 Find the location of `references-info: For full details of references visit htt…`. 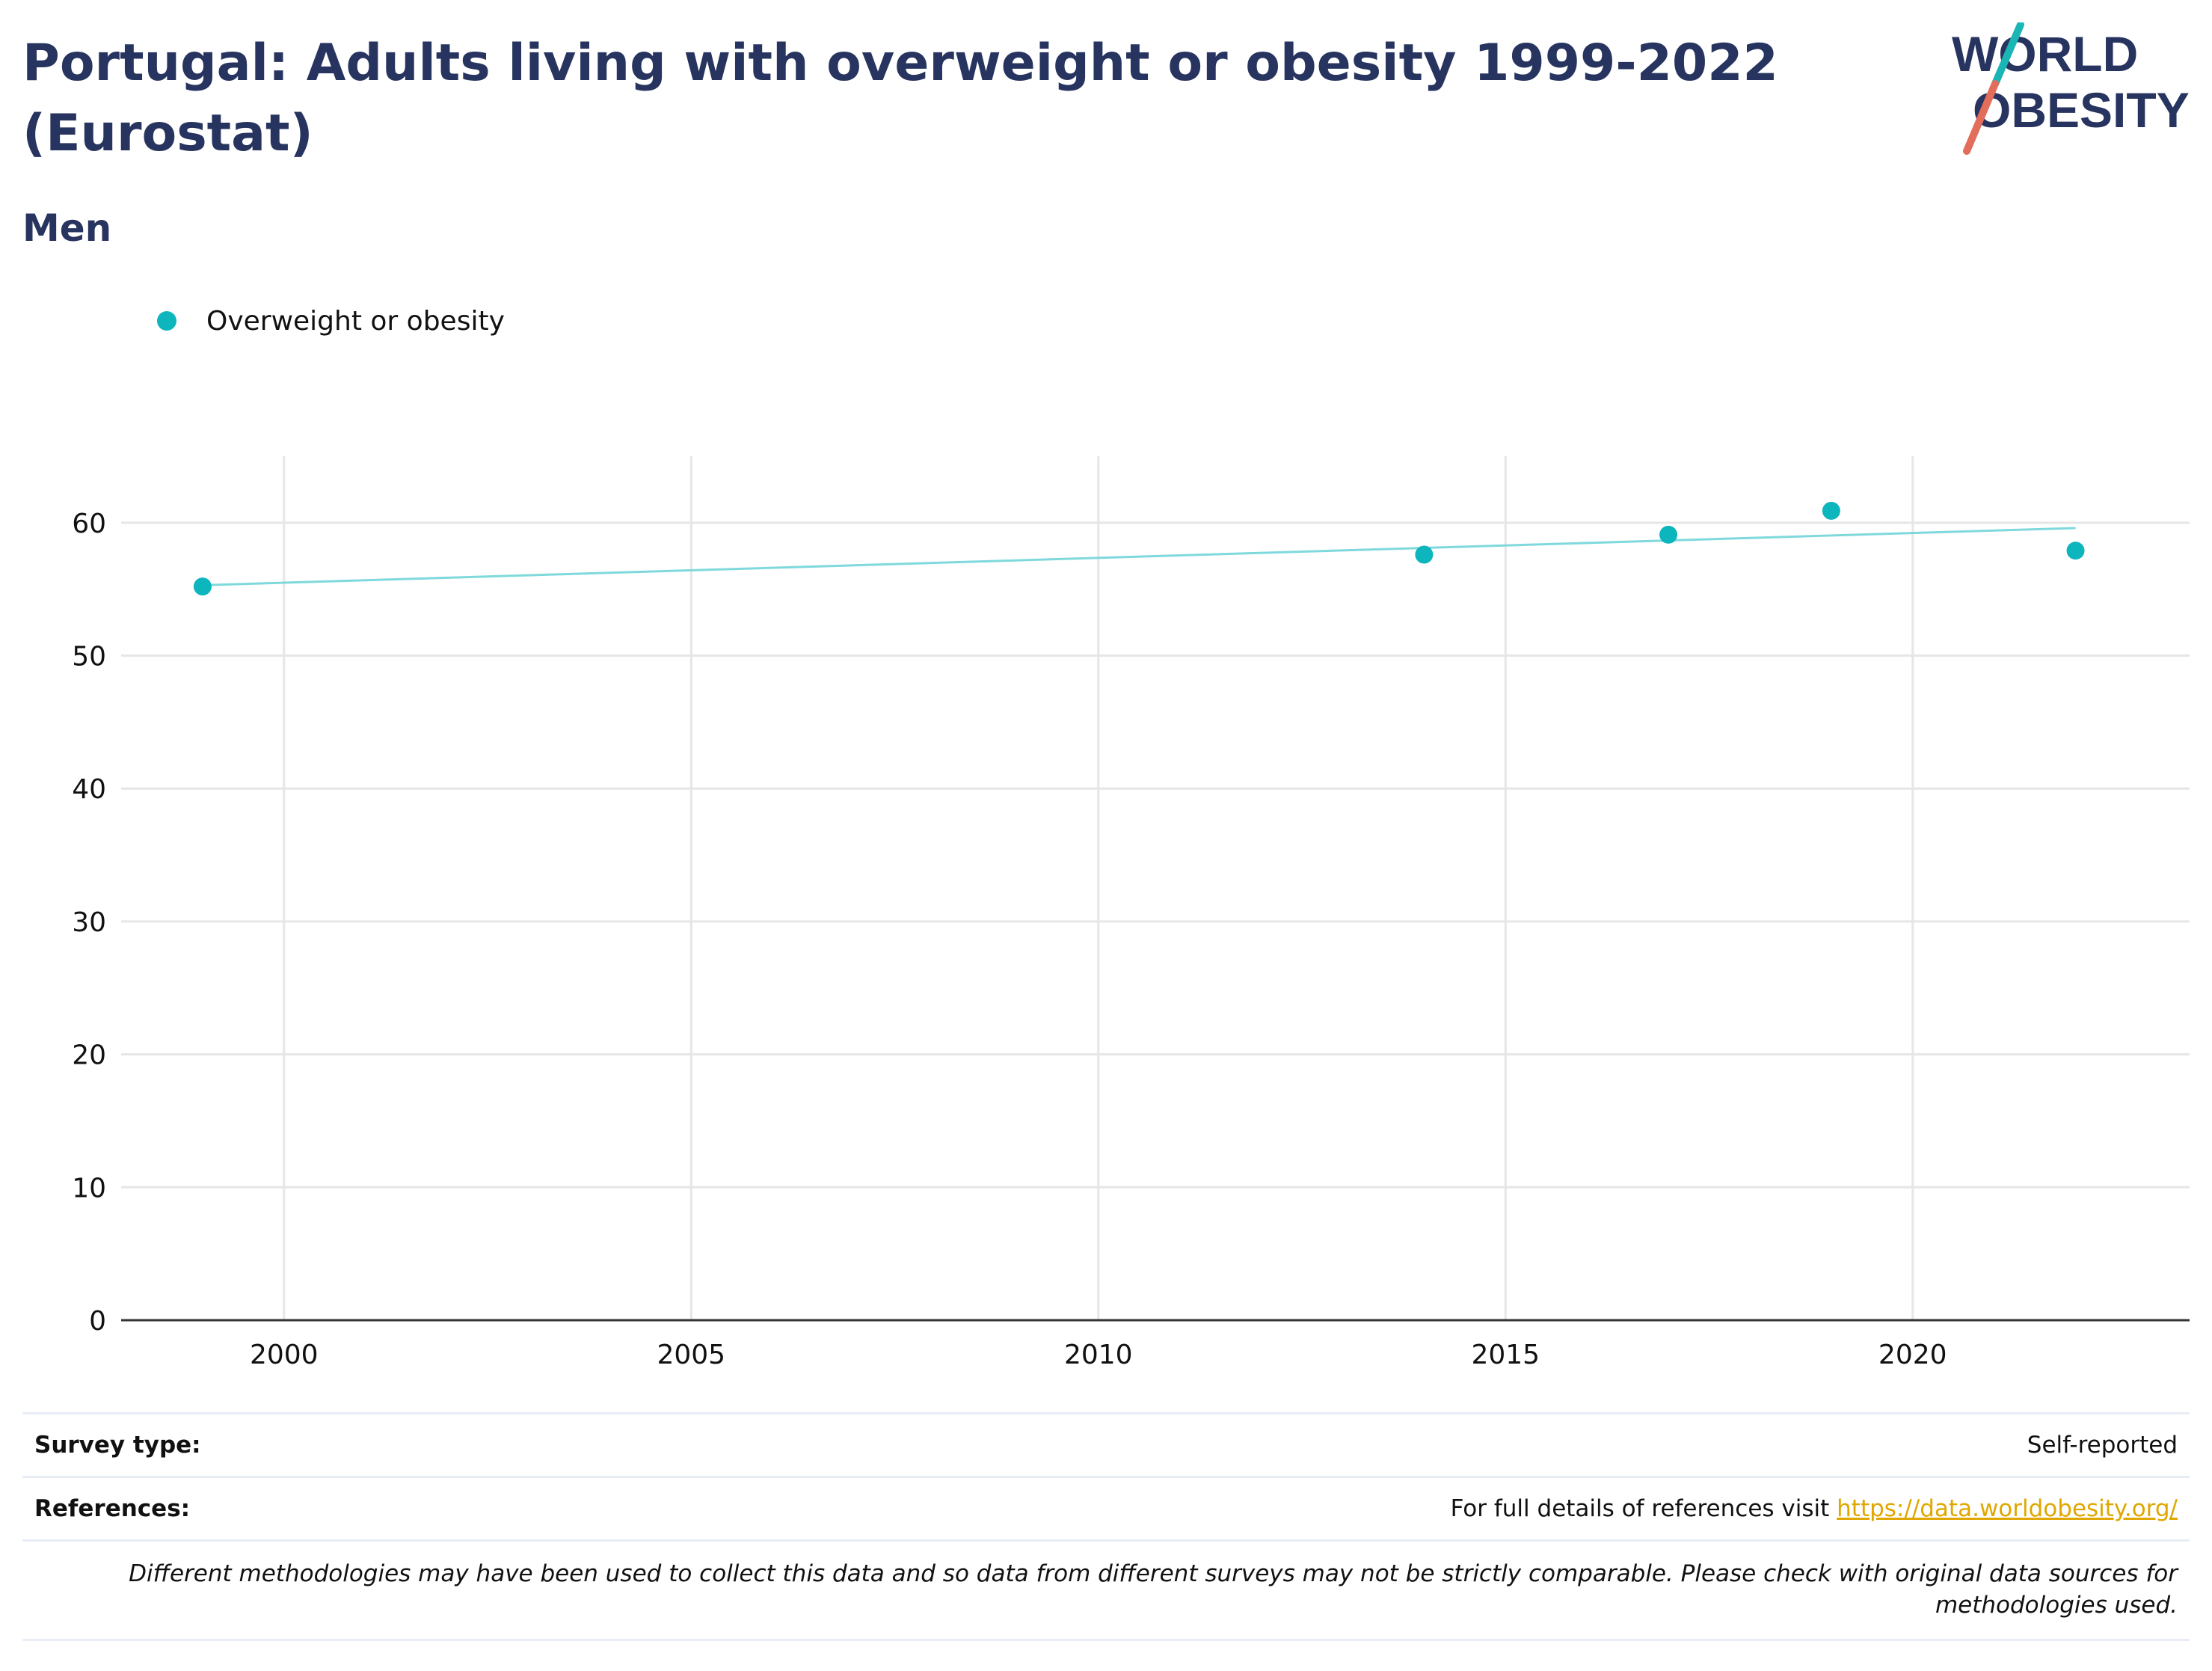

references-info: For full details of references visit htt… is located at coordinates (1814, 1508).